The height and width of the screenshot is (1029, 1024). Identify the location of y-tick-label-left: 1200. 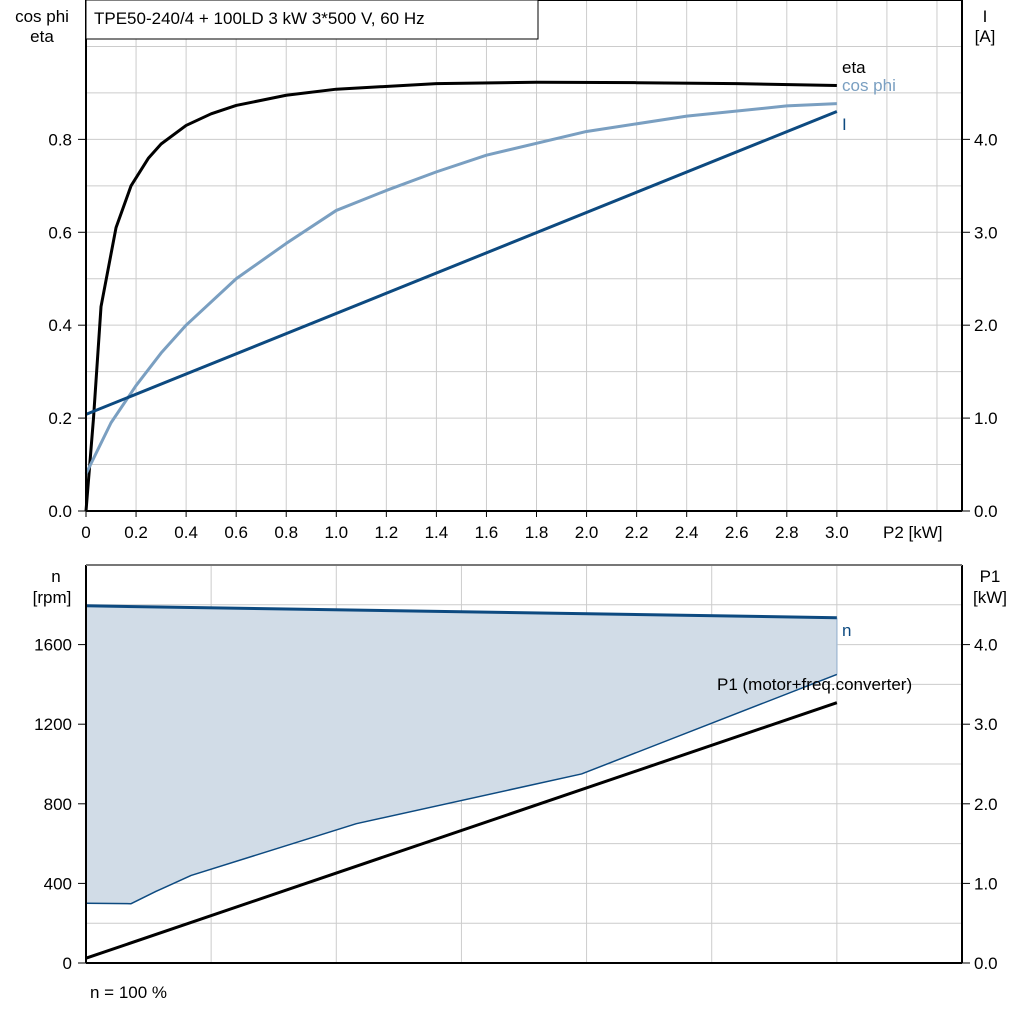
(53, 724).